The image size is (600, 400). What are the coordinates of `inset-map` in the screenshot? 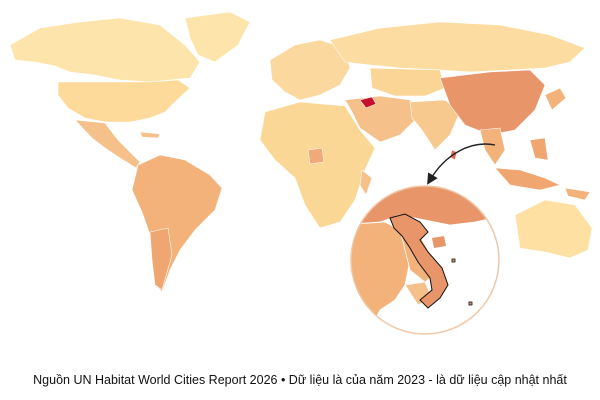 It's located at (425, 260).